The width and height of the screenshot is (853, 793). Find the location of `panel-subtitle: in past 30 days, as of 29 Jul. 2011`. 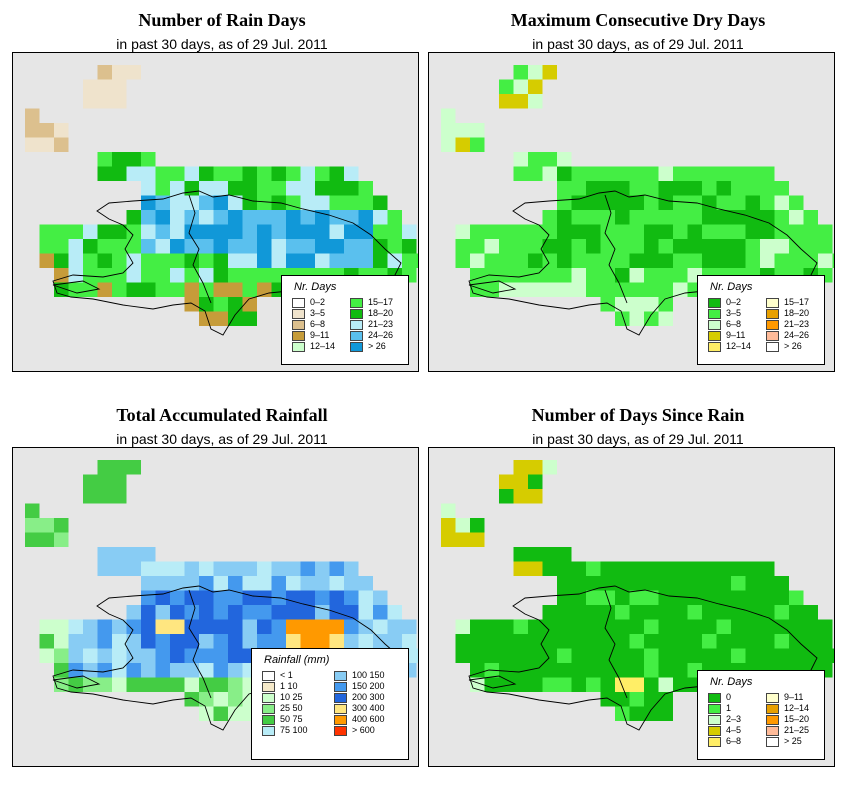

panel-subtitle: in past 30 days, as of 29 Jul. 2011 is located at coordinates (638, 44).